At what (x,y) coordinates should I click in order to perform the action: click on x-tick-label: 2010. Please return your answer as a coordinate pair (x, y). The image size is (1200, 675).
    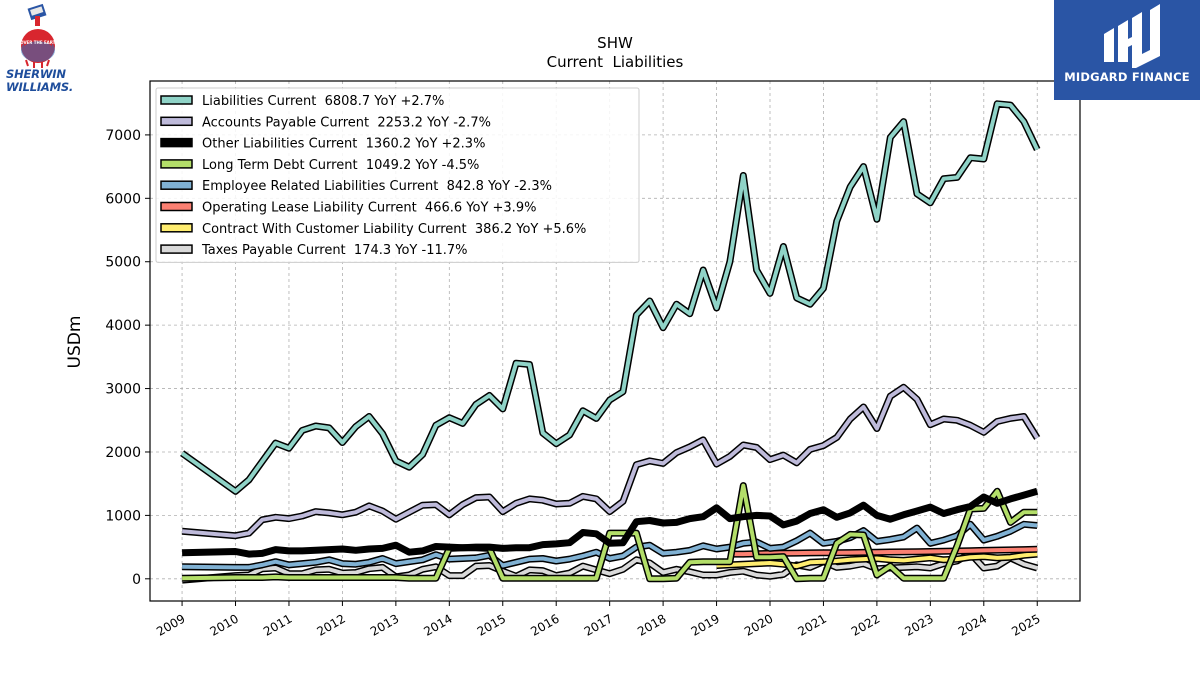
    Looking at the image, I should click on (224, 624).